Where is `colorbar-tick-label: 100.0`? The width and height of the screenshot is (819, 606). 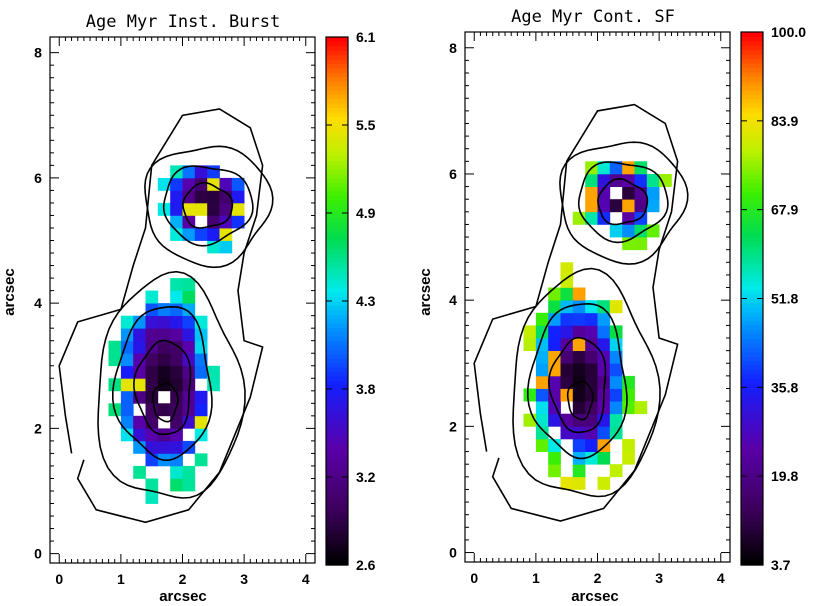
colorbar-tick-label: 100.0 is located at coordinates (788, 32).